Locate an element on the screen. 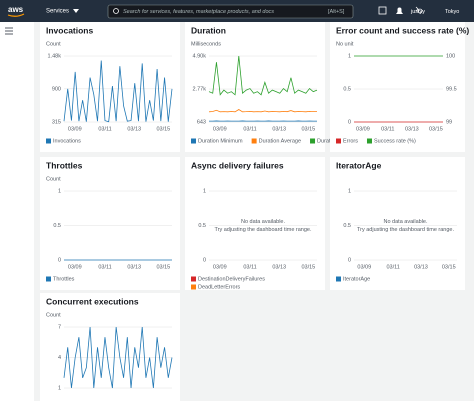 This screenshot has width=474, height=401. legend-label: IteratorAge is located at coordinates (356, 279).